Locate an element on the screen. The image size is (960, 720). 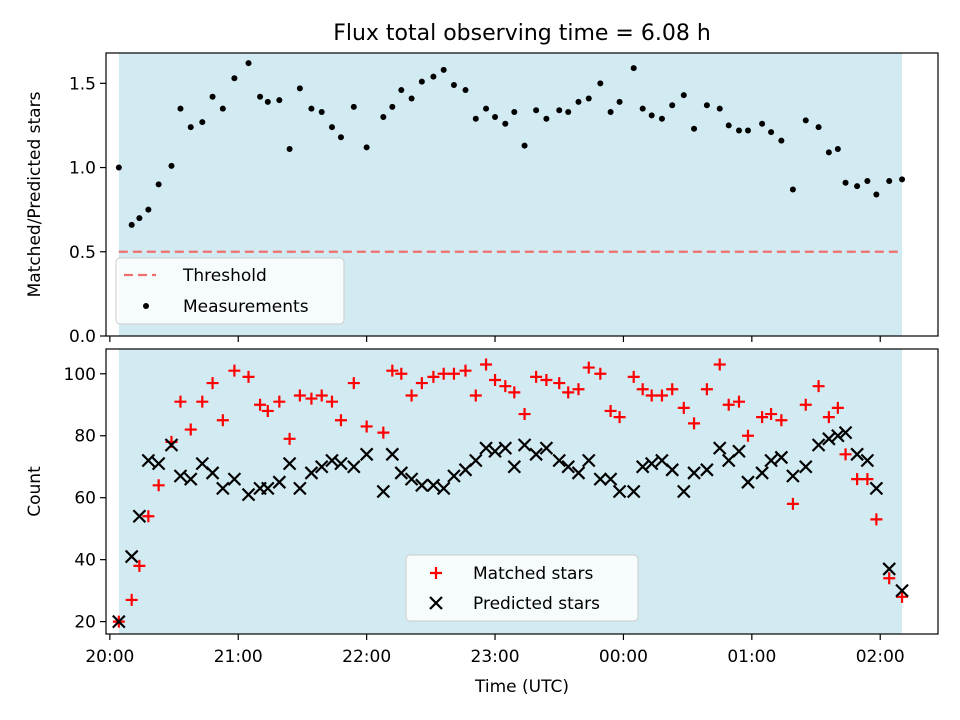
y-tick-label: 1.5 is located at coordinates (82, 84).